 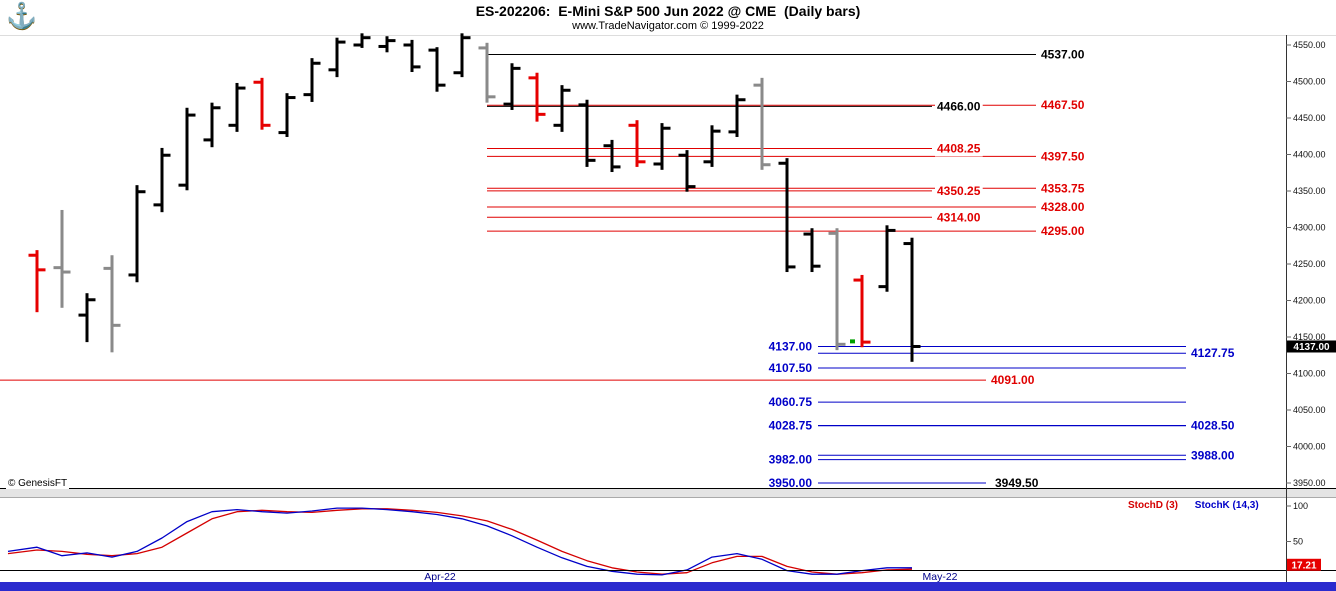 I want to click on stoch-axis-label: 50, so click(x=1298, y=542).